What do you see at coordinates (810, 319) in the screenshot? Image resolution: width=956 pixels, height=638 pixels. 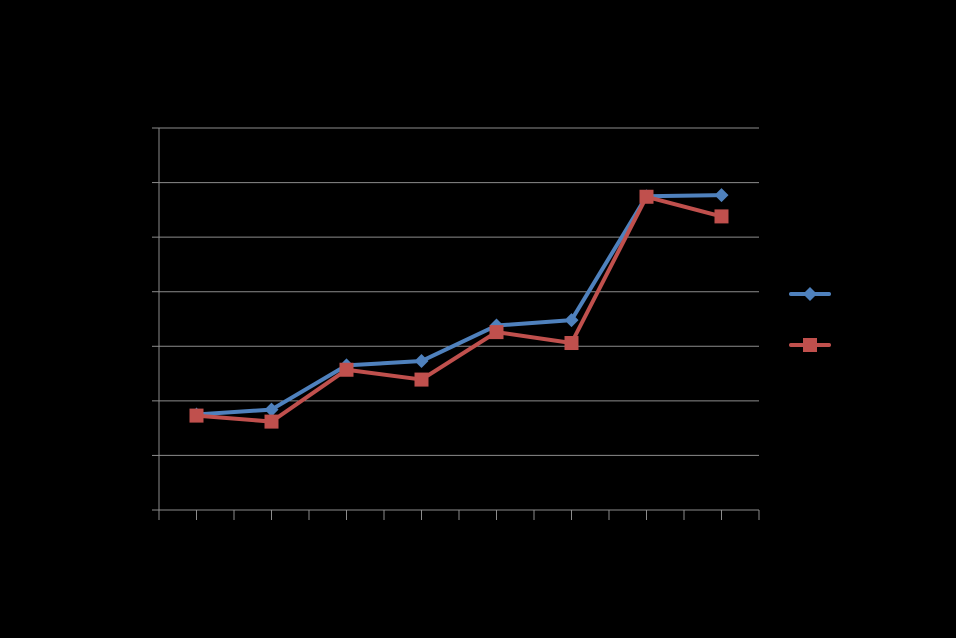 I see `legend` at bounding box center [810, 319].